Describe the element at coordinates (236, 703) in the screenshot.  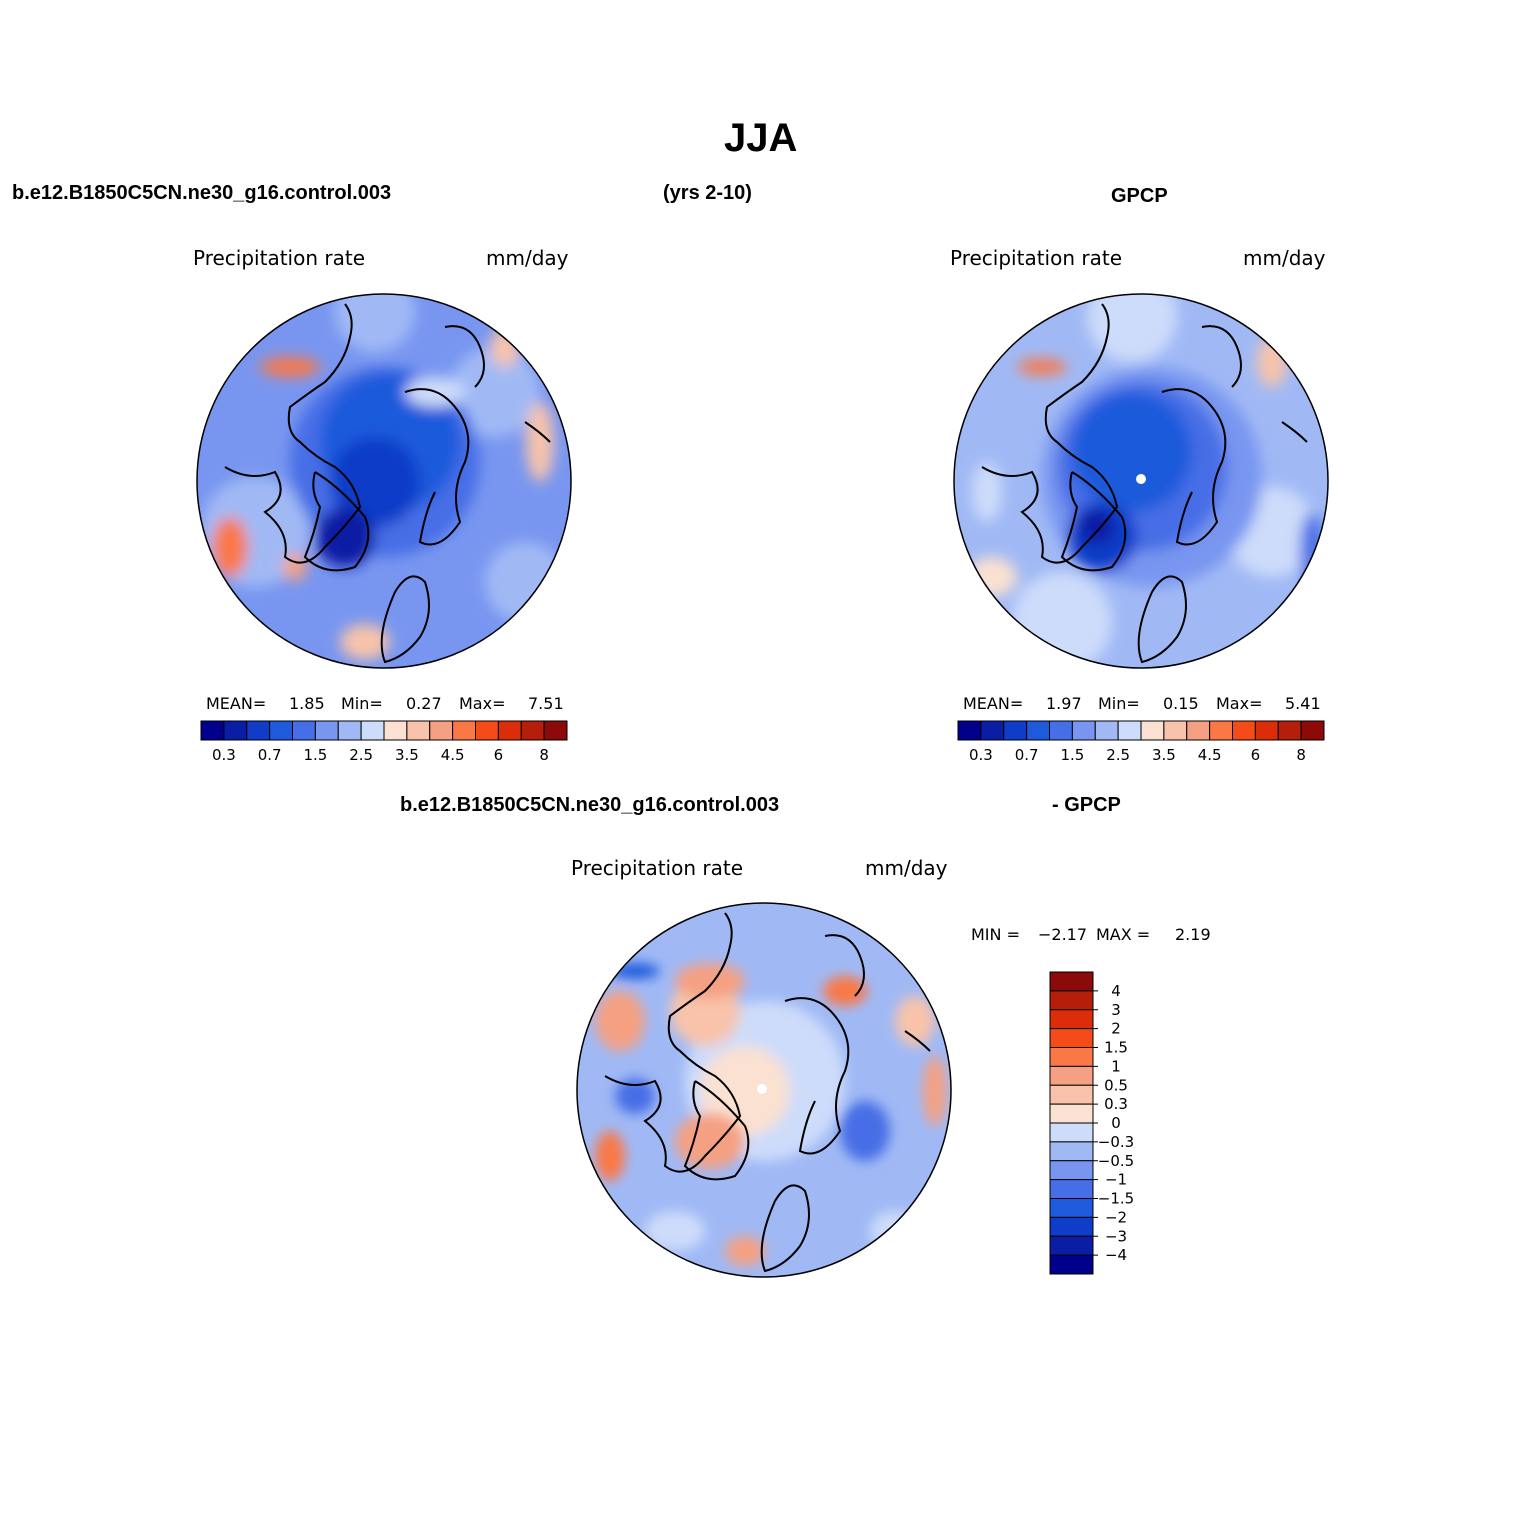
I see `model-mean-label: MEAN=` at that location.